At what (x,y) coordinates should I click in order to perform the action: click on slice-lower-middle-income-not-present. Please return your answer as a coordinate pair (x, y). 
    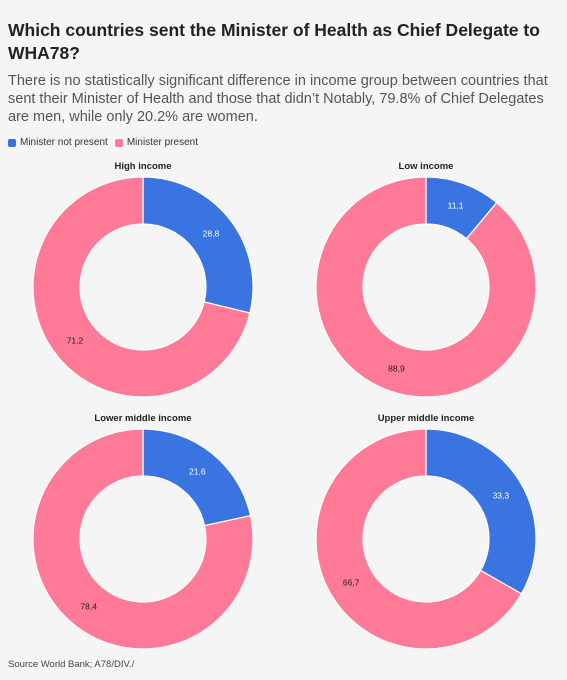
    Looking at the image, I should click on (197, 477).